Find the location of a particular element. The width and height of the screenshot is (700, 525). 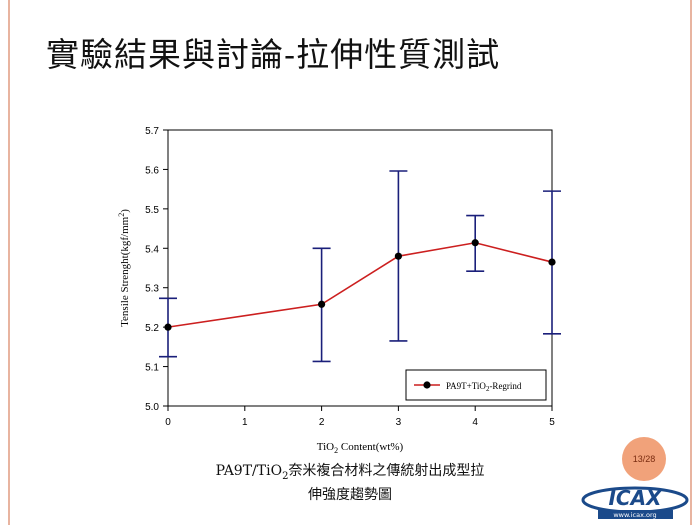

y-tick-label: 5.6 is located at coordinates (152, 170).